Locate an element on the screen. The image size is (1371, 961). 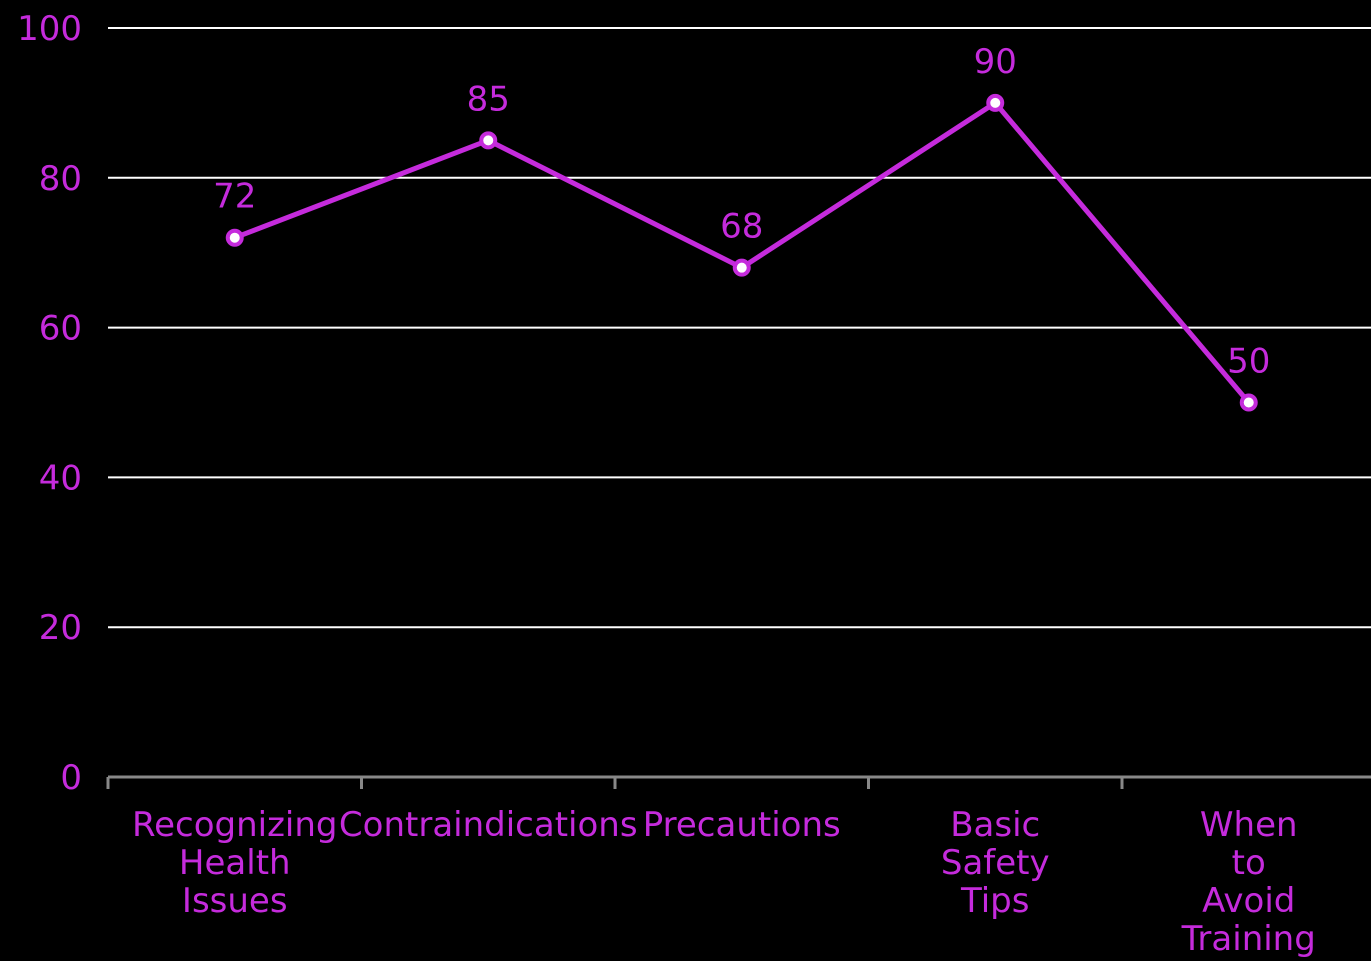
y-tick-label: 0 is located at coordinates (71, 778).